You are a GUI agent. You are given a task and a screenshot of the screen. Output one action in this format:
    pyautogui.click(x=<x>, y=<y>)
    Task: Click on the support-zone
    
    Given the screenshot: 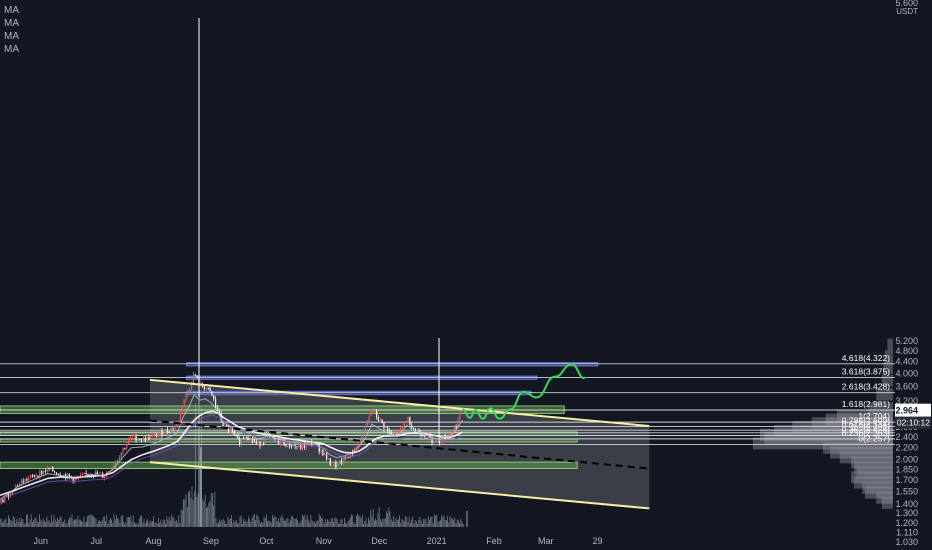 What is the action you would take?
    pyautogui.click(x=289, y=465)
    